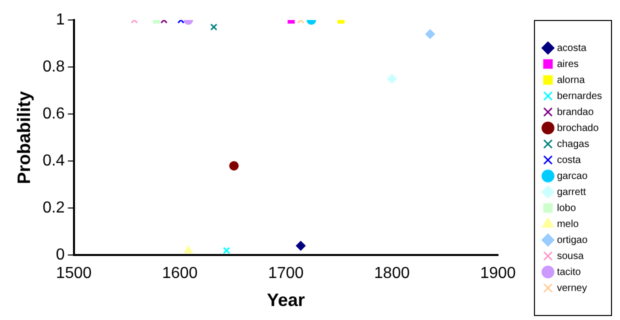 Image resolution: width=620 pixels, height=320 pixels. I want to click on x-tick-label: 1800, so click(392, 273).